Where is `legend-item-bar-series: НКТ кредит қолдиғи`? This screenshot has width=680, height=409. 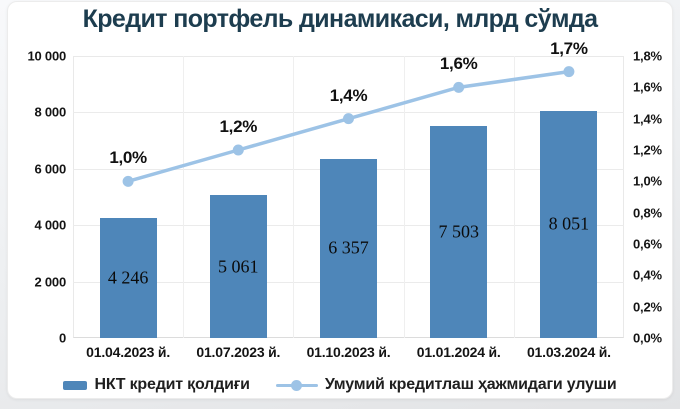 legend-item-bar-series: НКТ кредит қолдиғи is located at coordinates (156, 385).